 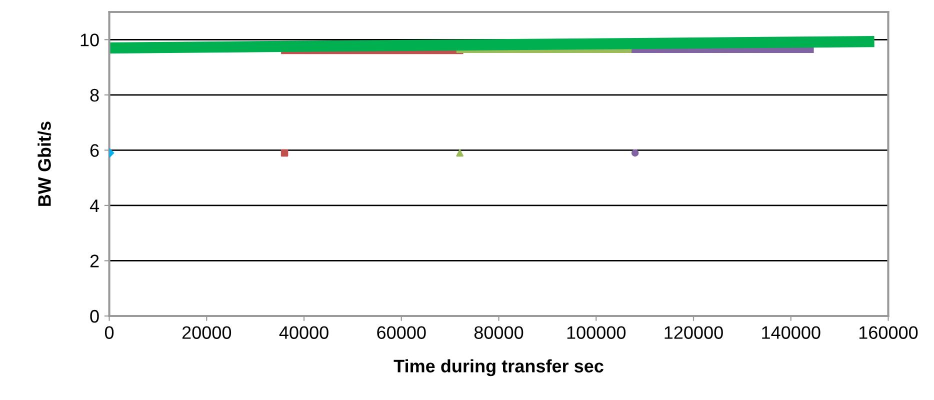 I want to click on x-tick-label: 0, so click(x=109, y=332).